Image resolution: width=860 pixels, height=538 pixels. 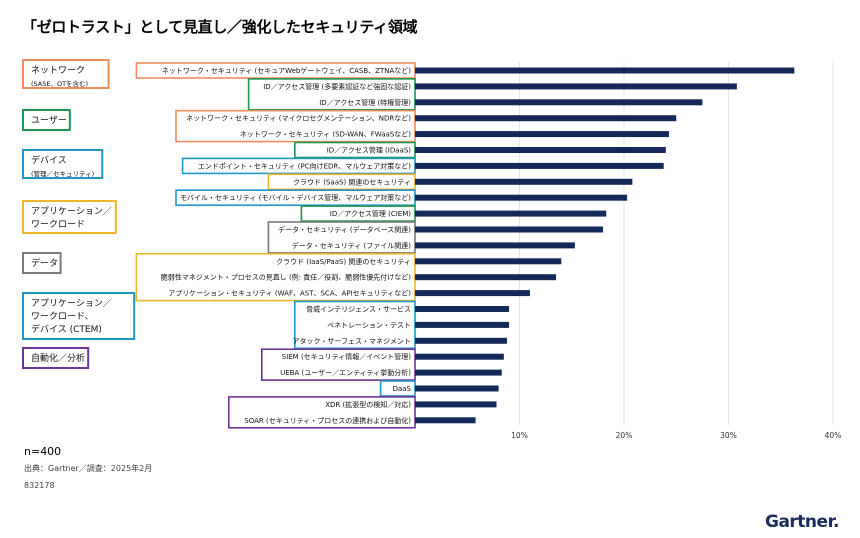 I want to click on category-label: ネットワーク・セキュリティ (マイクロセグメンテーション、NDRなど), so click(x=298, y=118).